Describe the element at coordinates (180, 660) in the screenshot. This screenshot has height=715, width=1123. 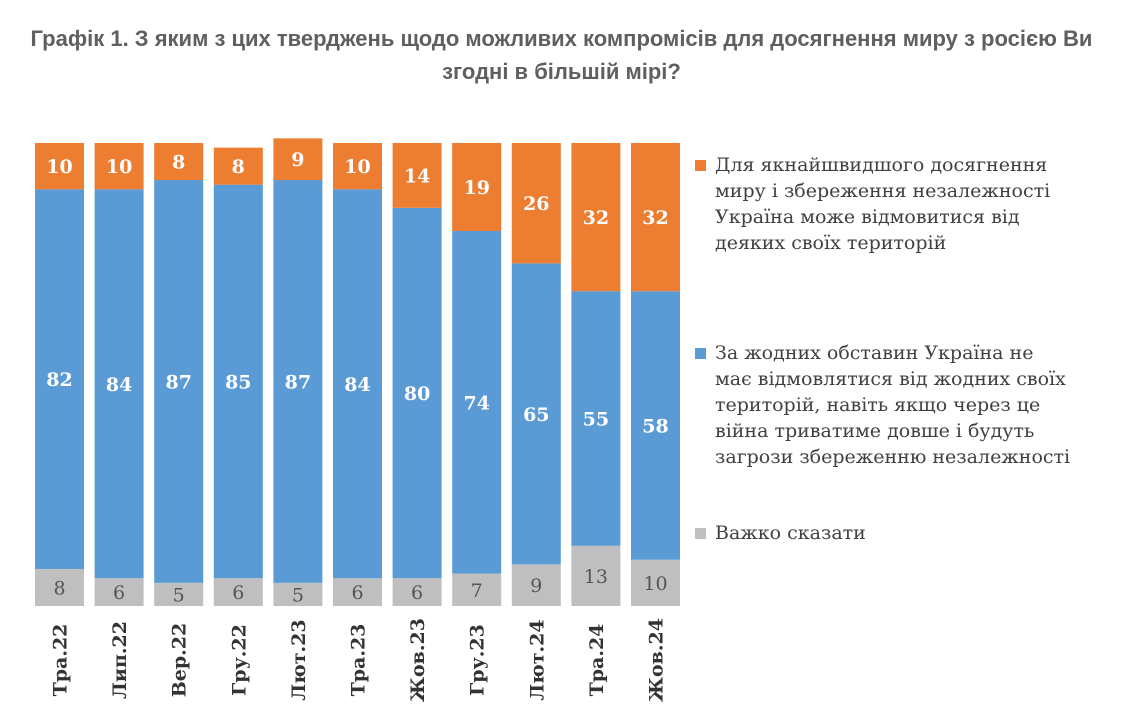
I see `x-tick-label: Вер.22` at that location.